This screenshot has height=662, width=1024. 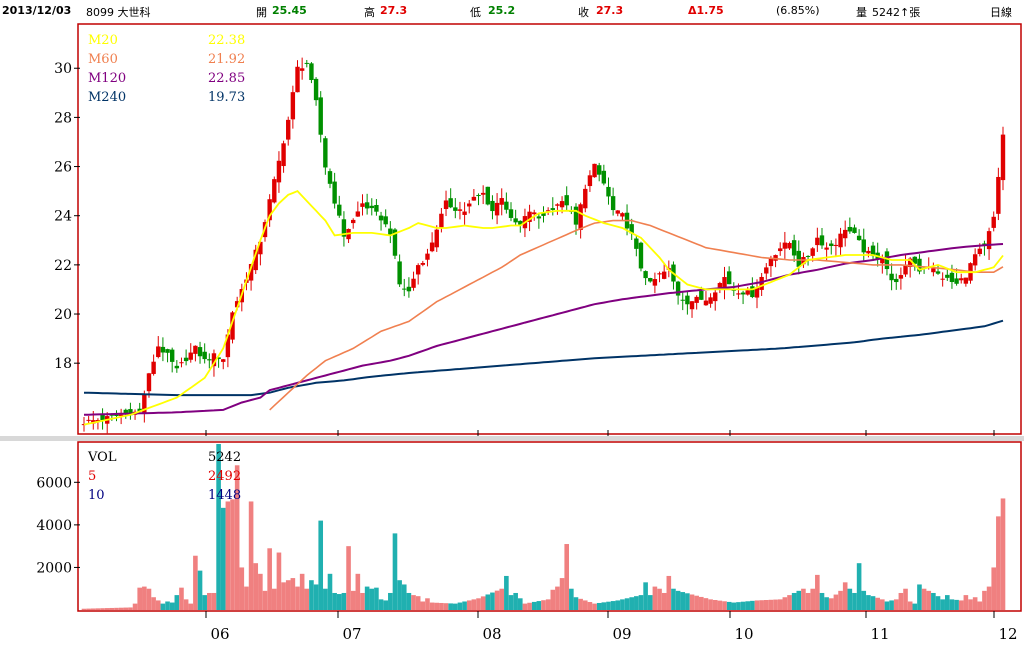 I want to click on volume-tick-label: 6000, so click(x=54, y=483).